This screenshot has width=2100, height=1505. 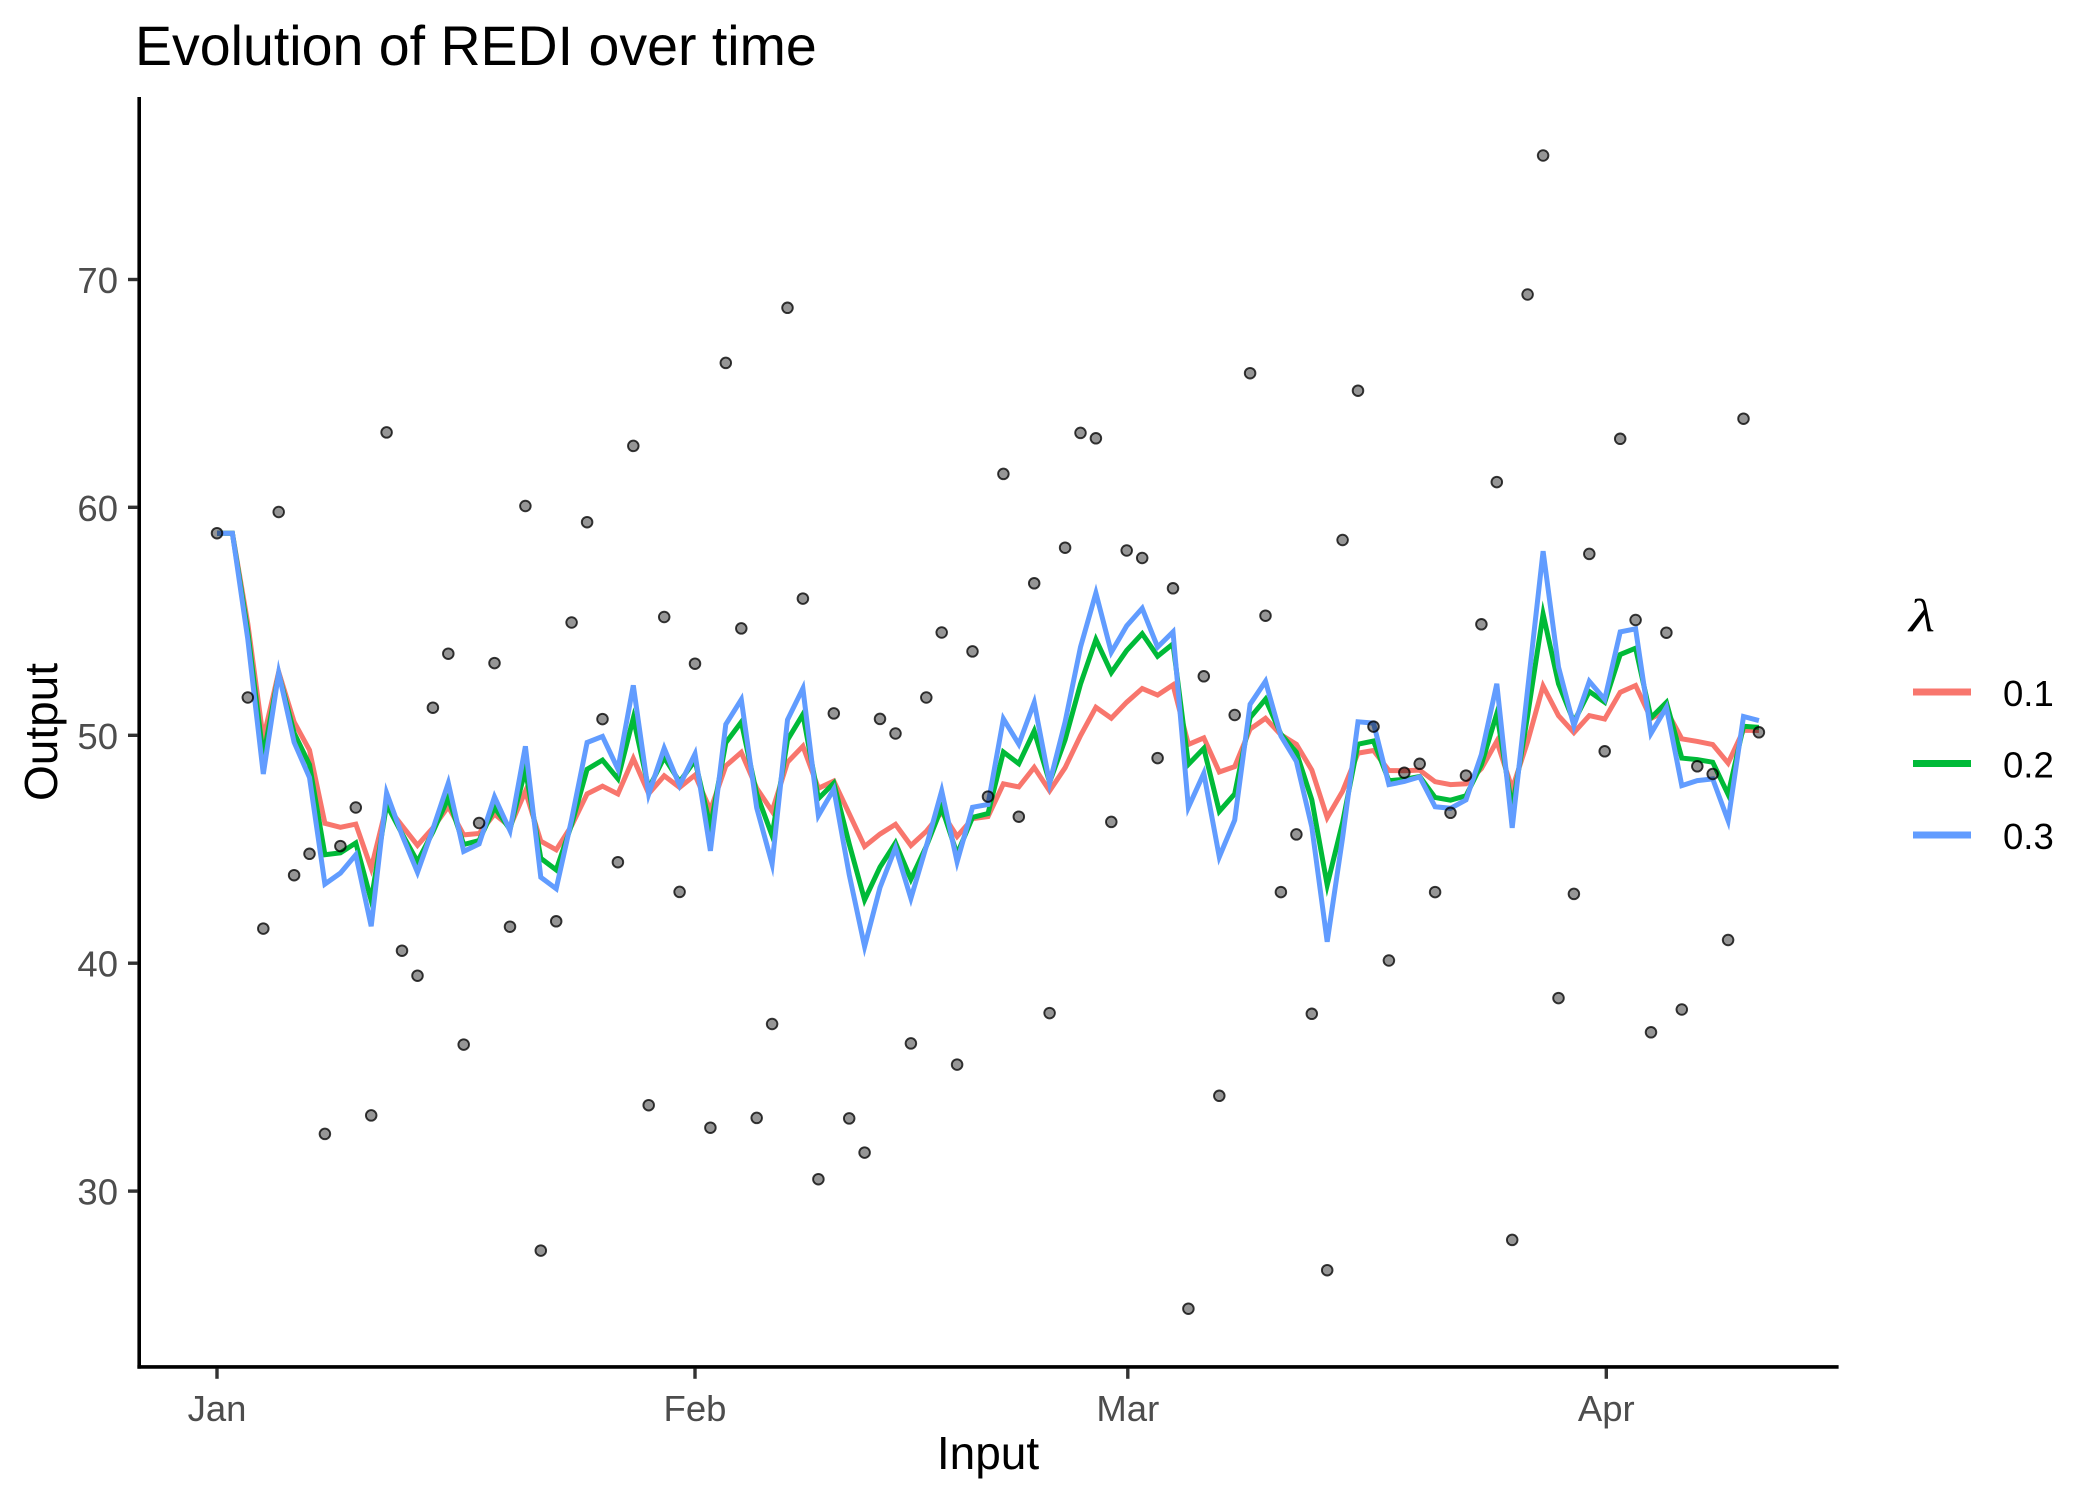 What do you see at coordinates (1920, 616) in the screenshot?
I see `svg-text: λ` at bounding box center [1920, 616].